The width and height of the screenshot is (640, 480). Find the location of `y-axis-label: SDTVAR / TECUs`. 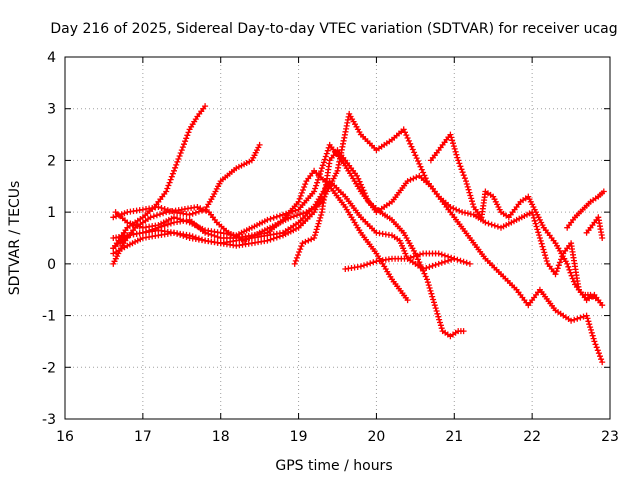

y-axis-label: SDTVAR / TECUs is located at coordinates (15, 238).